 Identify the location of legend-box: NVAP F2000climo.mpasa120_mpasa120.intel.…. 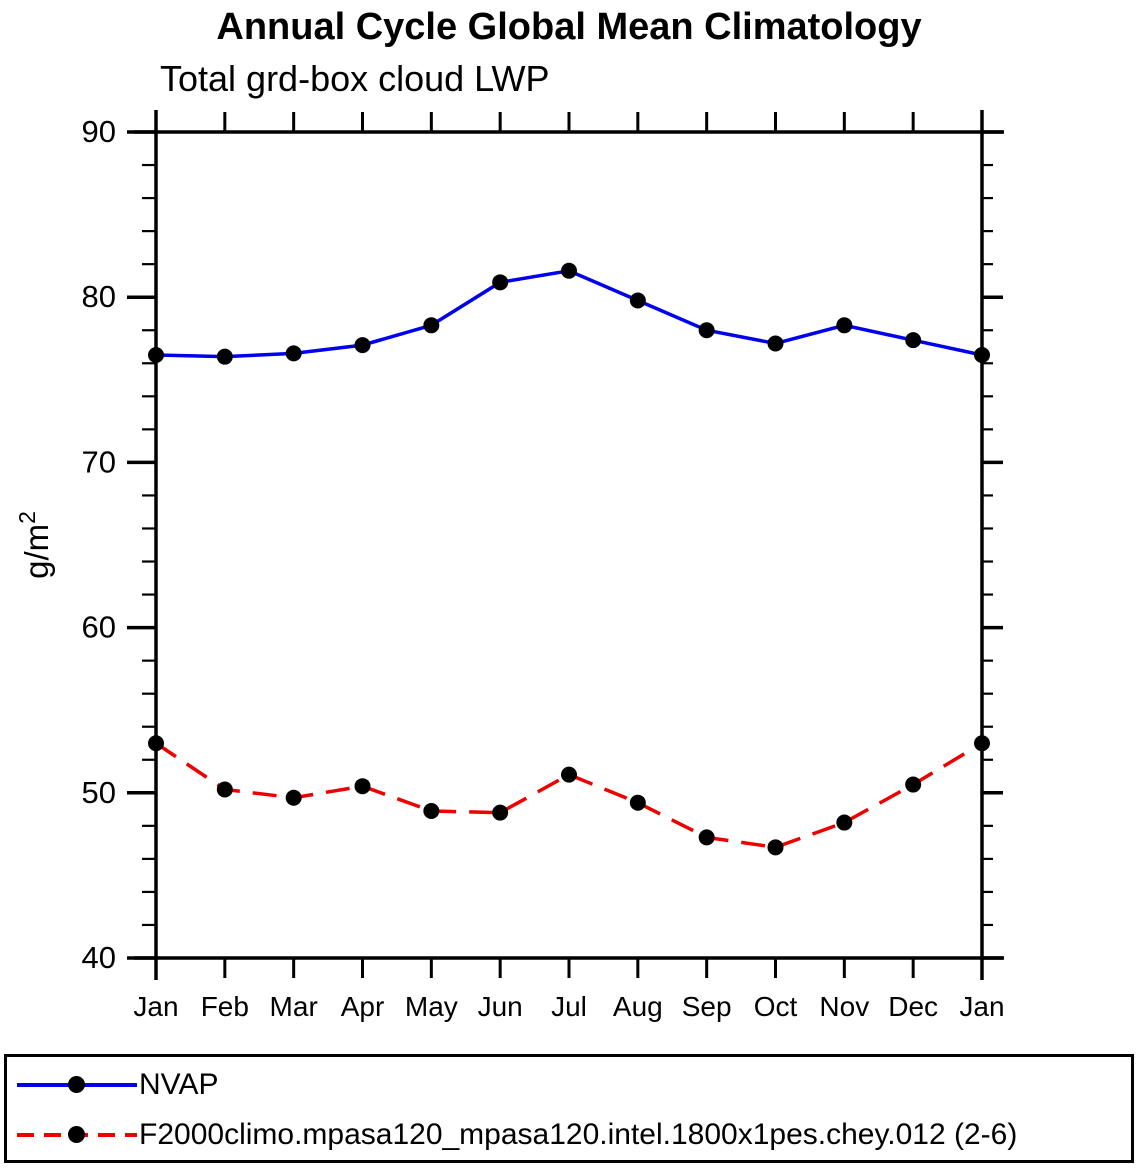
(569, 1108).